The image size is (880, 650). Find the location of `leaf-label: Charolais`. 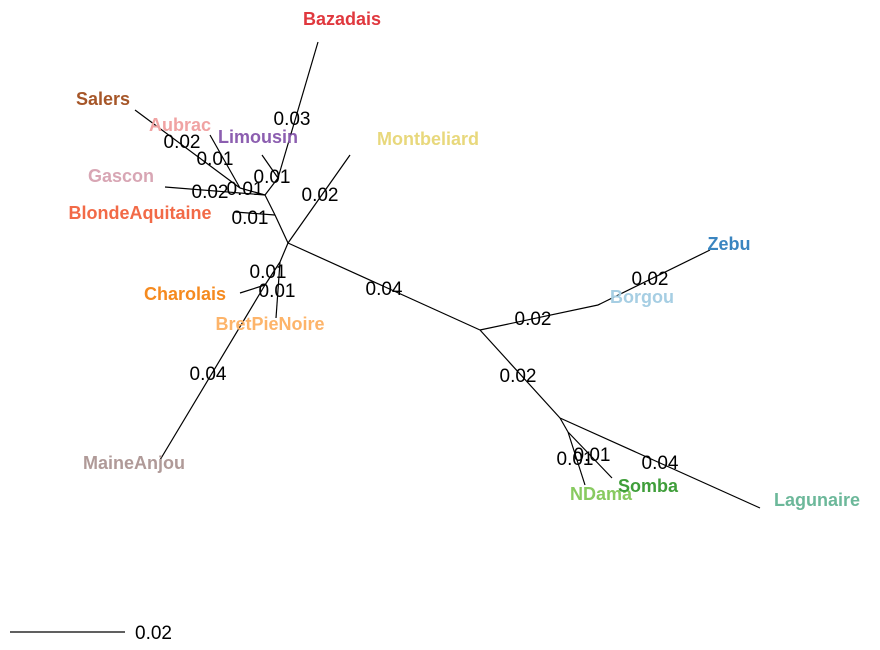

leaf-label: Charolais is located at coordinates (185, 294).